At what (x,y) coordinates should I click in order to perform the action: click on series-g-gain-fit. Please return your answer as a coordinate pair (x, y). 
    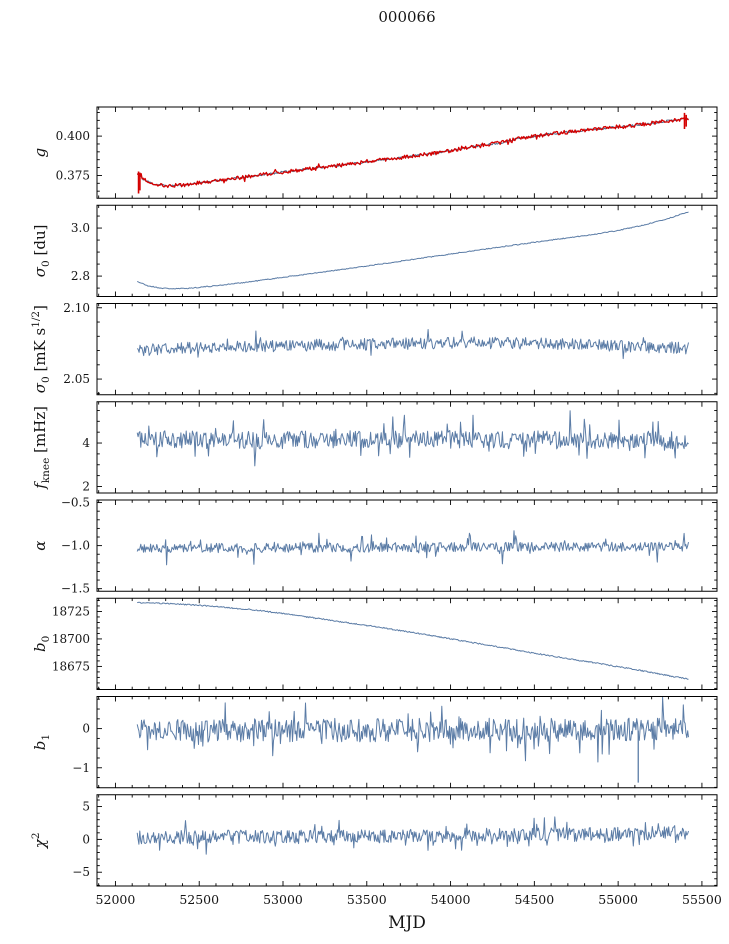
    Looking at the image, I should click on (412, 152).